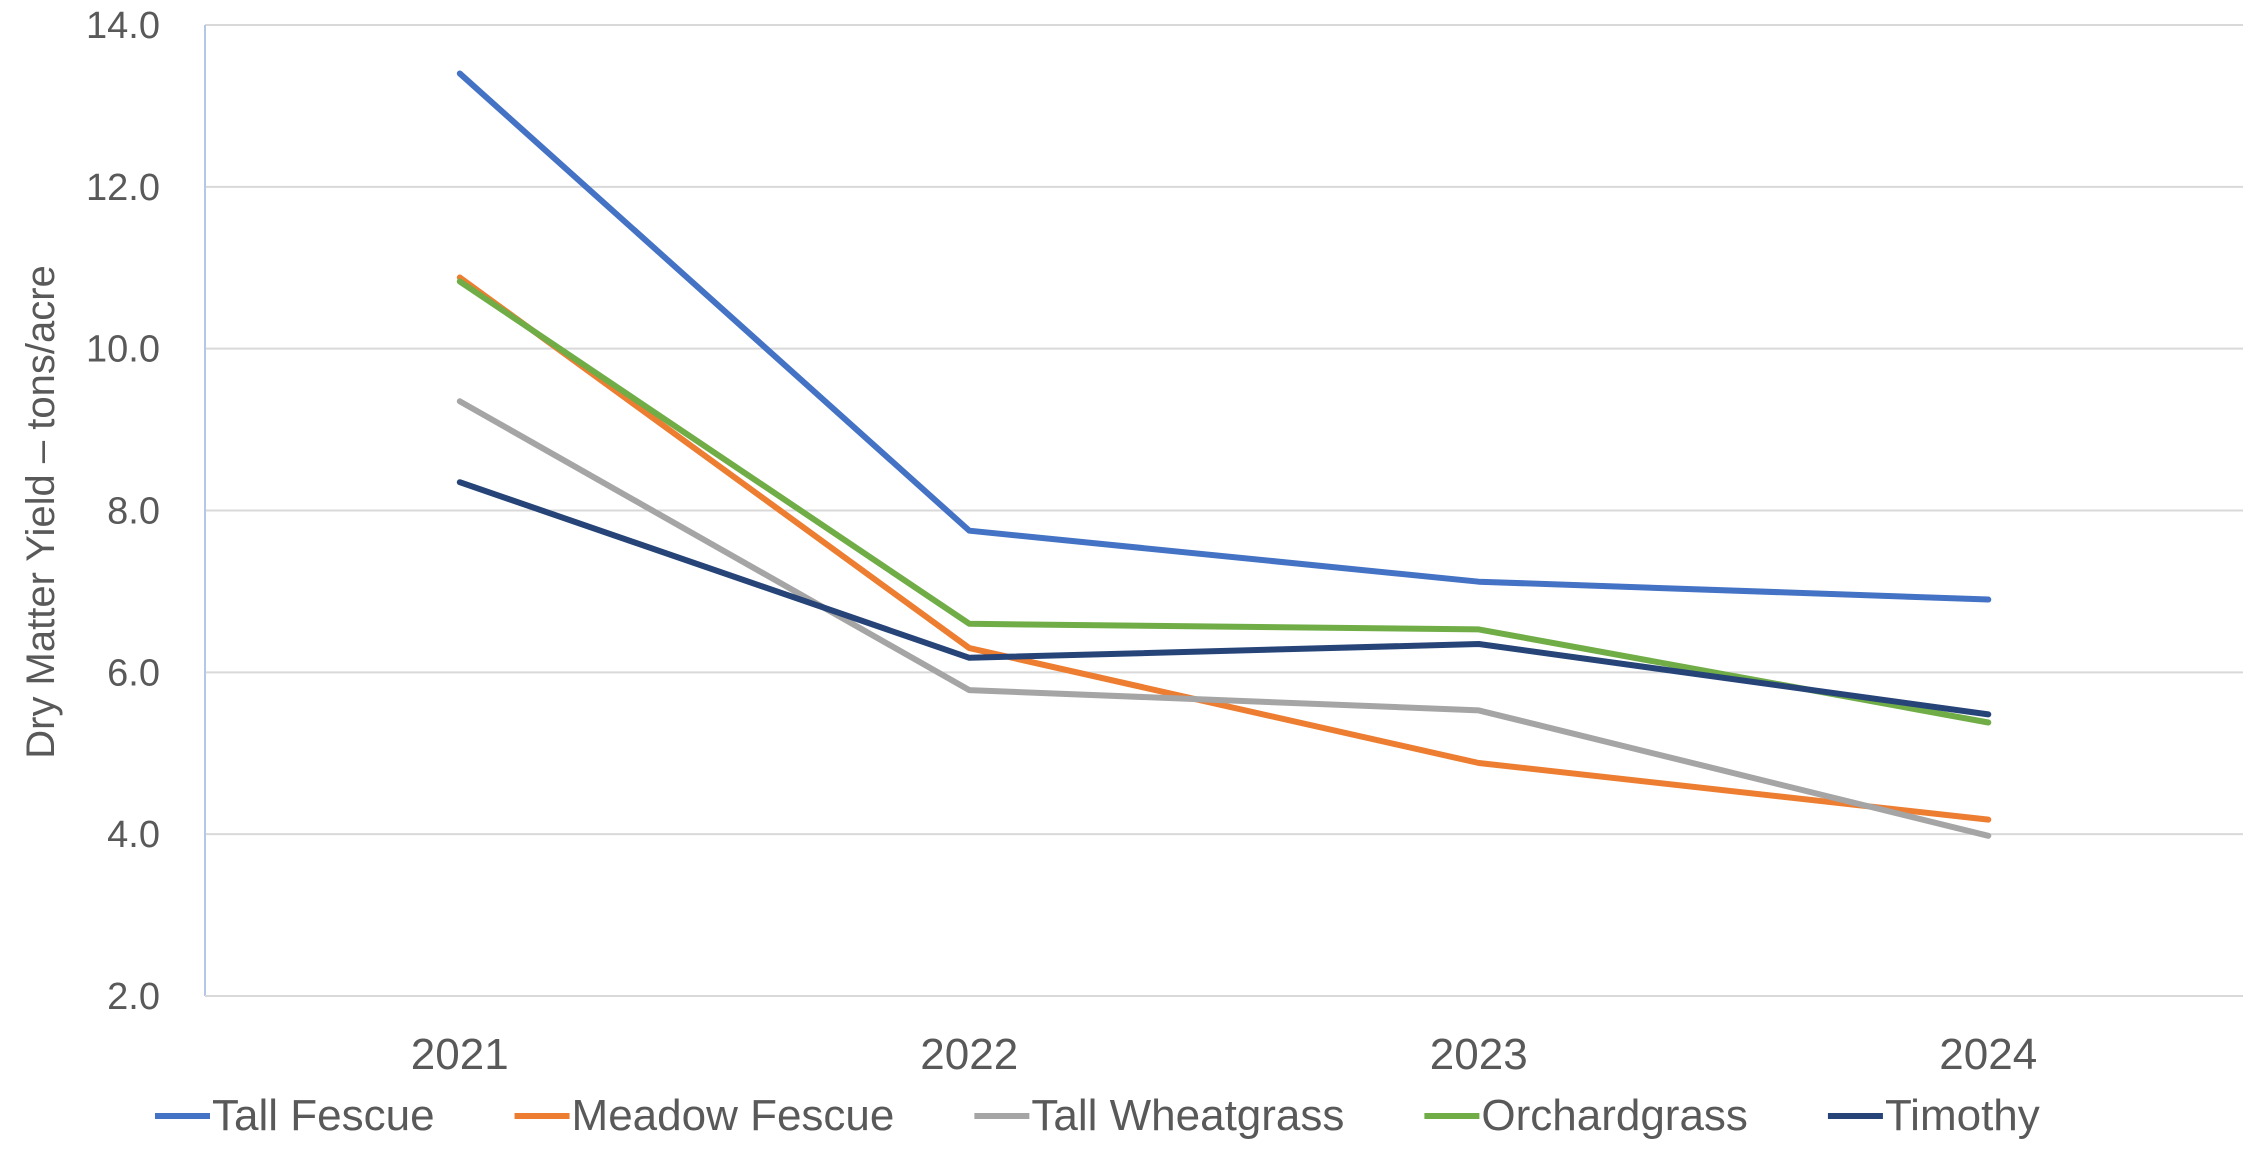  Describe the element at coordinates (1224, 1054) in the screenshot. I see `x-tick-labels: 2021 2022 2023 2024` at that location.